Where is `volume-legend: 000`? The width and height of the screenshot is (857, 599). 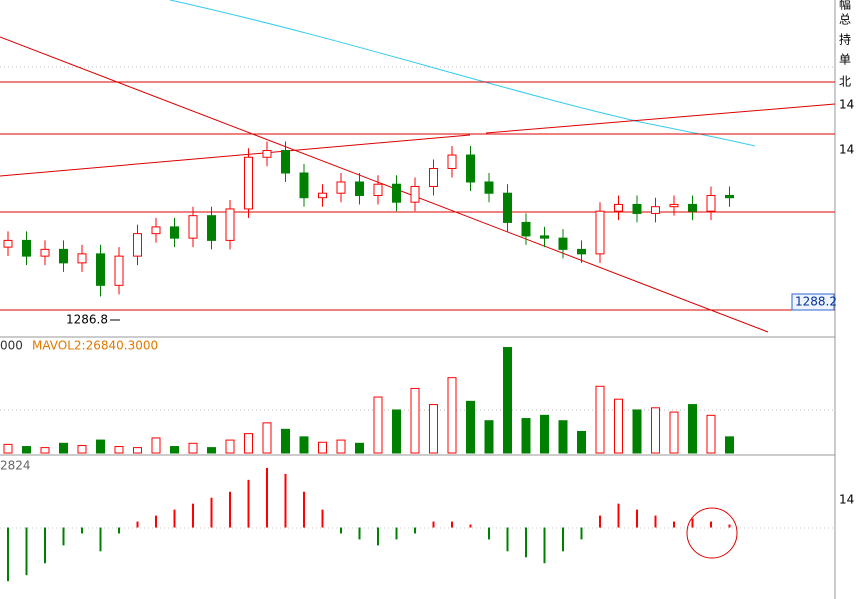
volume-legend: 000 is located at coordinates (11, 346).